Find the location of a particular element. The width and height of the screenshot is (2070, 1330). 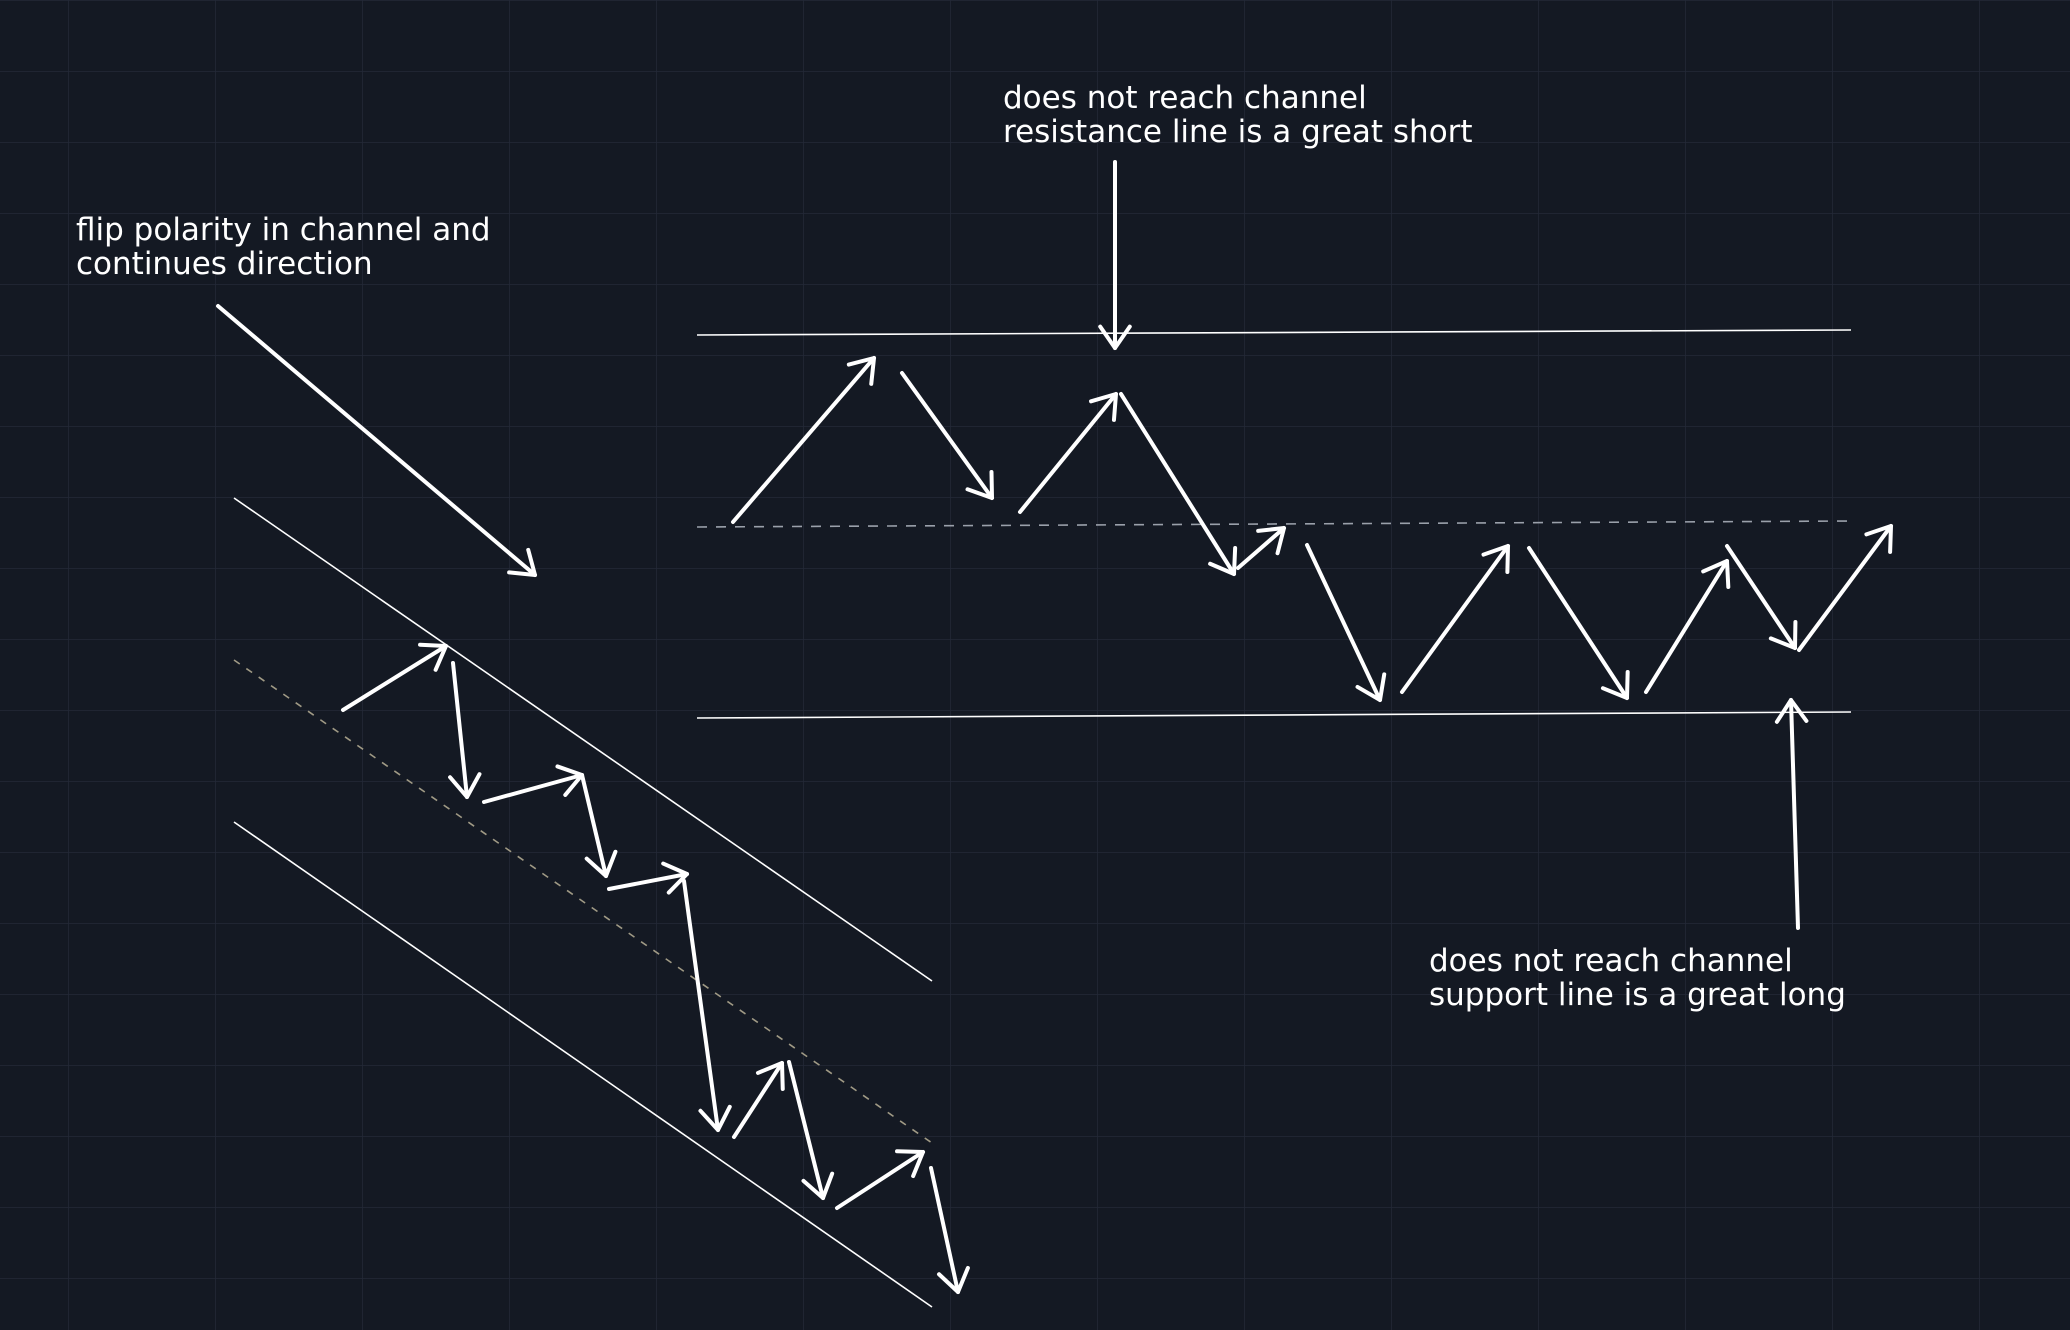

support-pointer-arrow is located at coordinates (1791, 814).